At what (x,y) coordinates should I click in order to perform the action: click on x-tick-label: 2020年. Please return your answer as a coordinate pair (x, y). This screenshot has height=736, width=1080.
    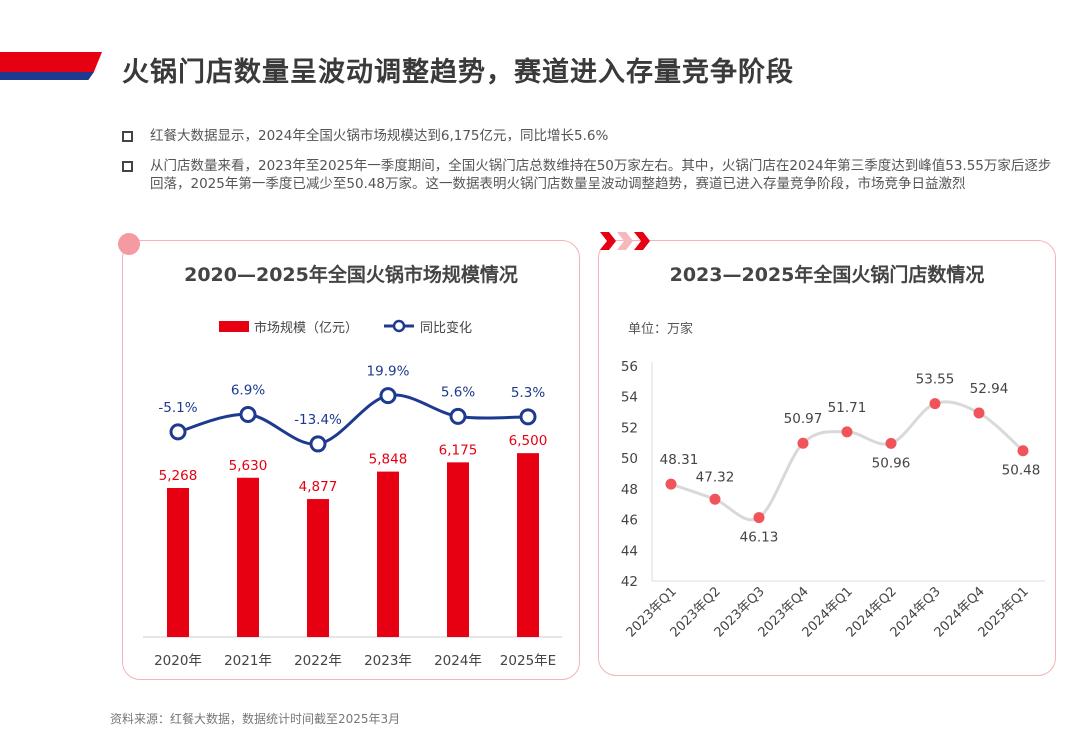
    Looking at the image, I should click on (178, 661).